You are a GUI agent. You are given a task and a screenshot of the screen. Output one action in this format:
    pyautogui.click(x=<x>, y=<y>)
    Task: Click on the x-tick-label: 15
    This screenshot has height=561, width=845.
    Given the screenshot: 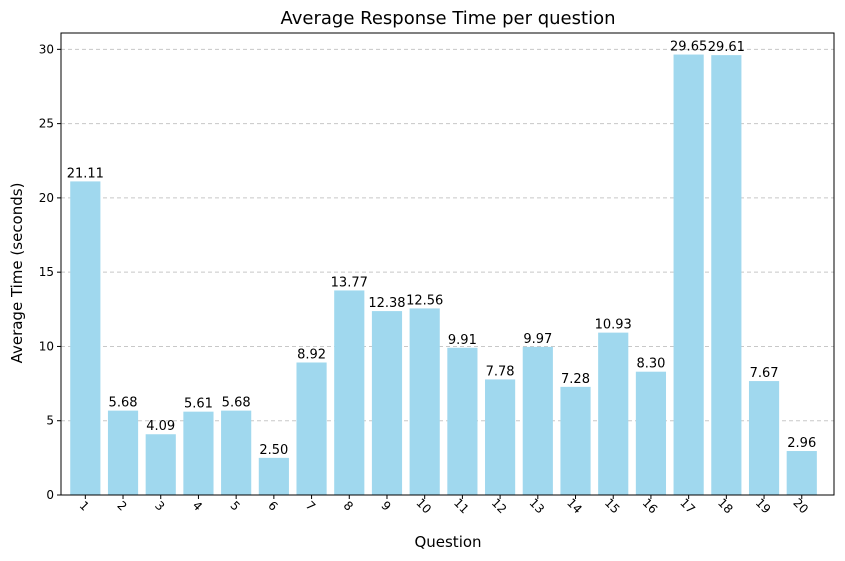 What is the action you would take?
    pyautogui.click(x=612, y=506)
    